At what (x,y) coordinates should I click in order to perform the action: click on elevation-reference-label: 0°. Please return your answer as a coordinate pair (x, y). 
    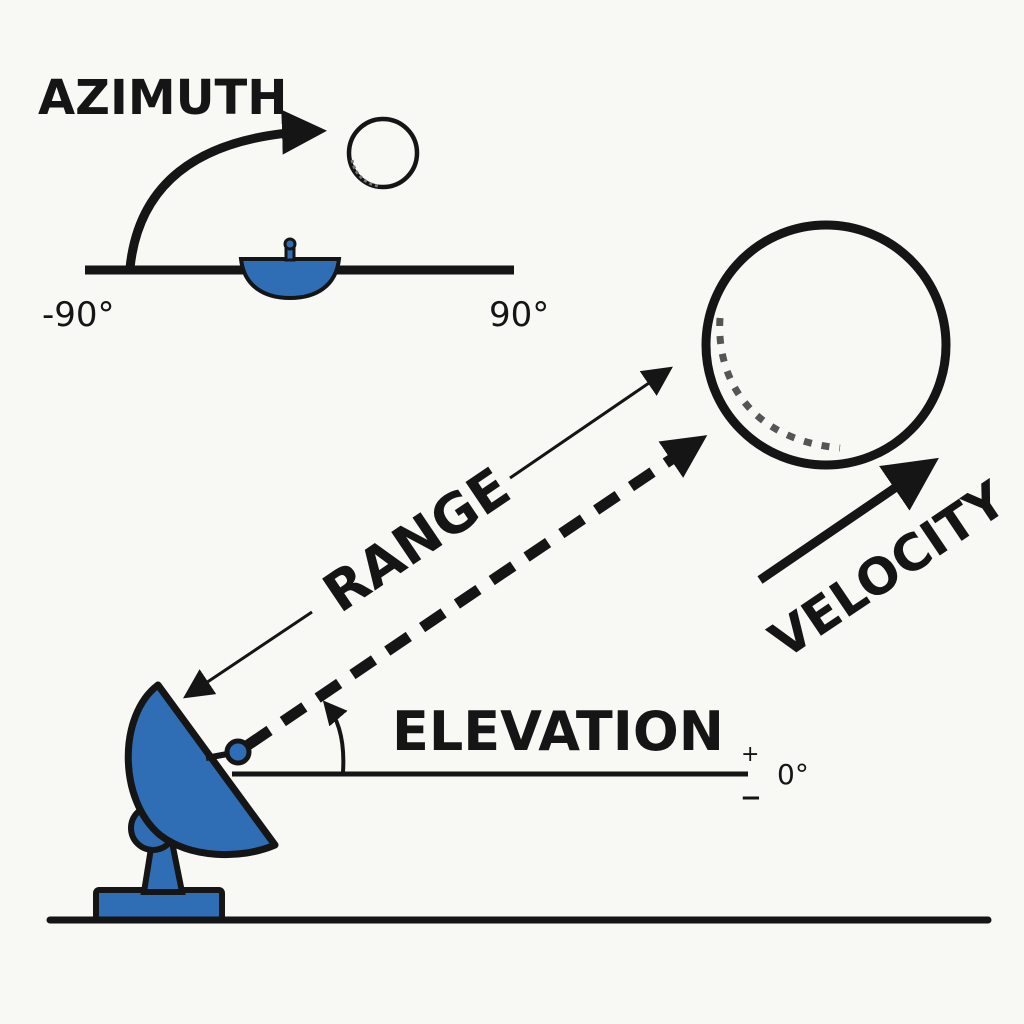
    Looking at the image, I should click on (793, 774).